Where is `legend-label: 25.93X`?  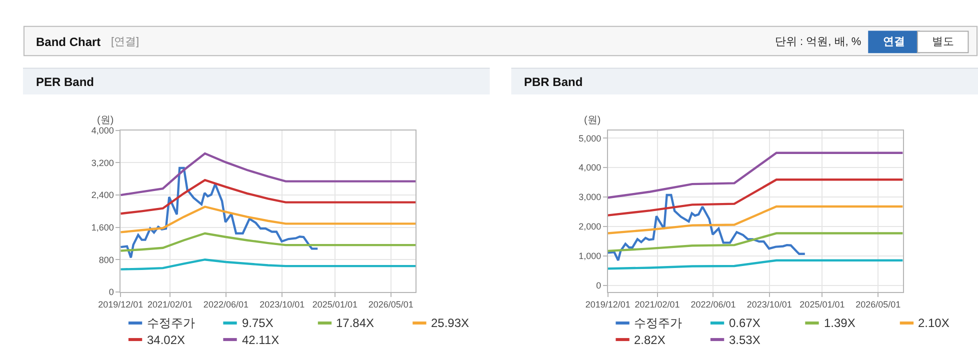 legend-label: 25.93X is located at coordinates (450, 323).